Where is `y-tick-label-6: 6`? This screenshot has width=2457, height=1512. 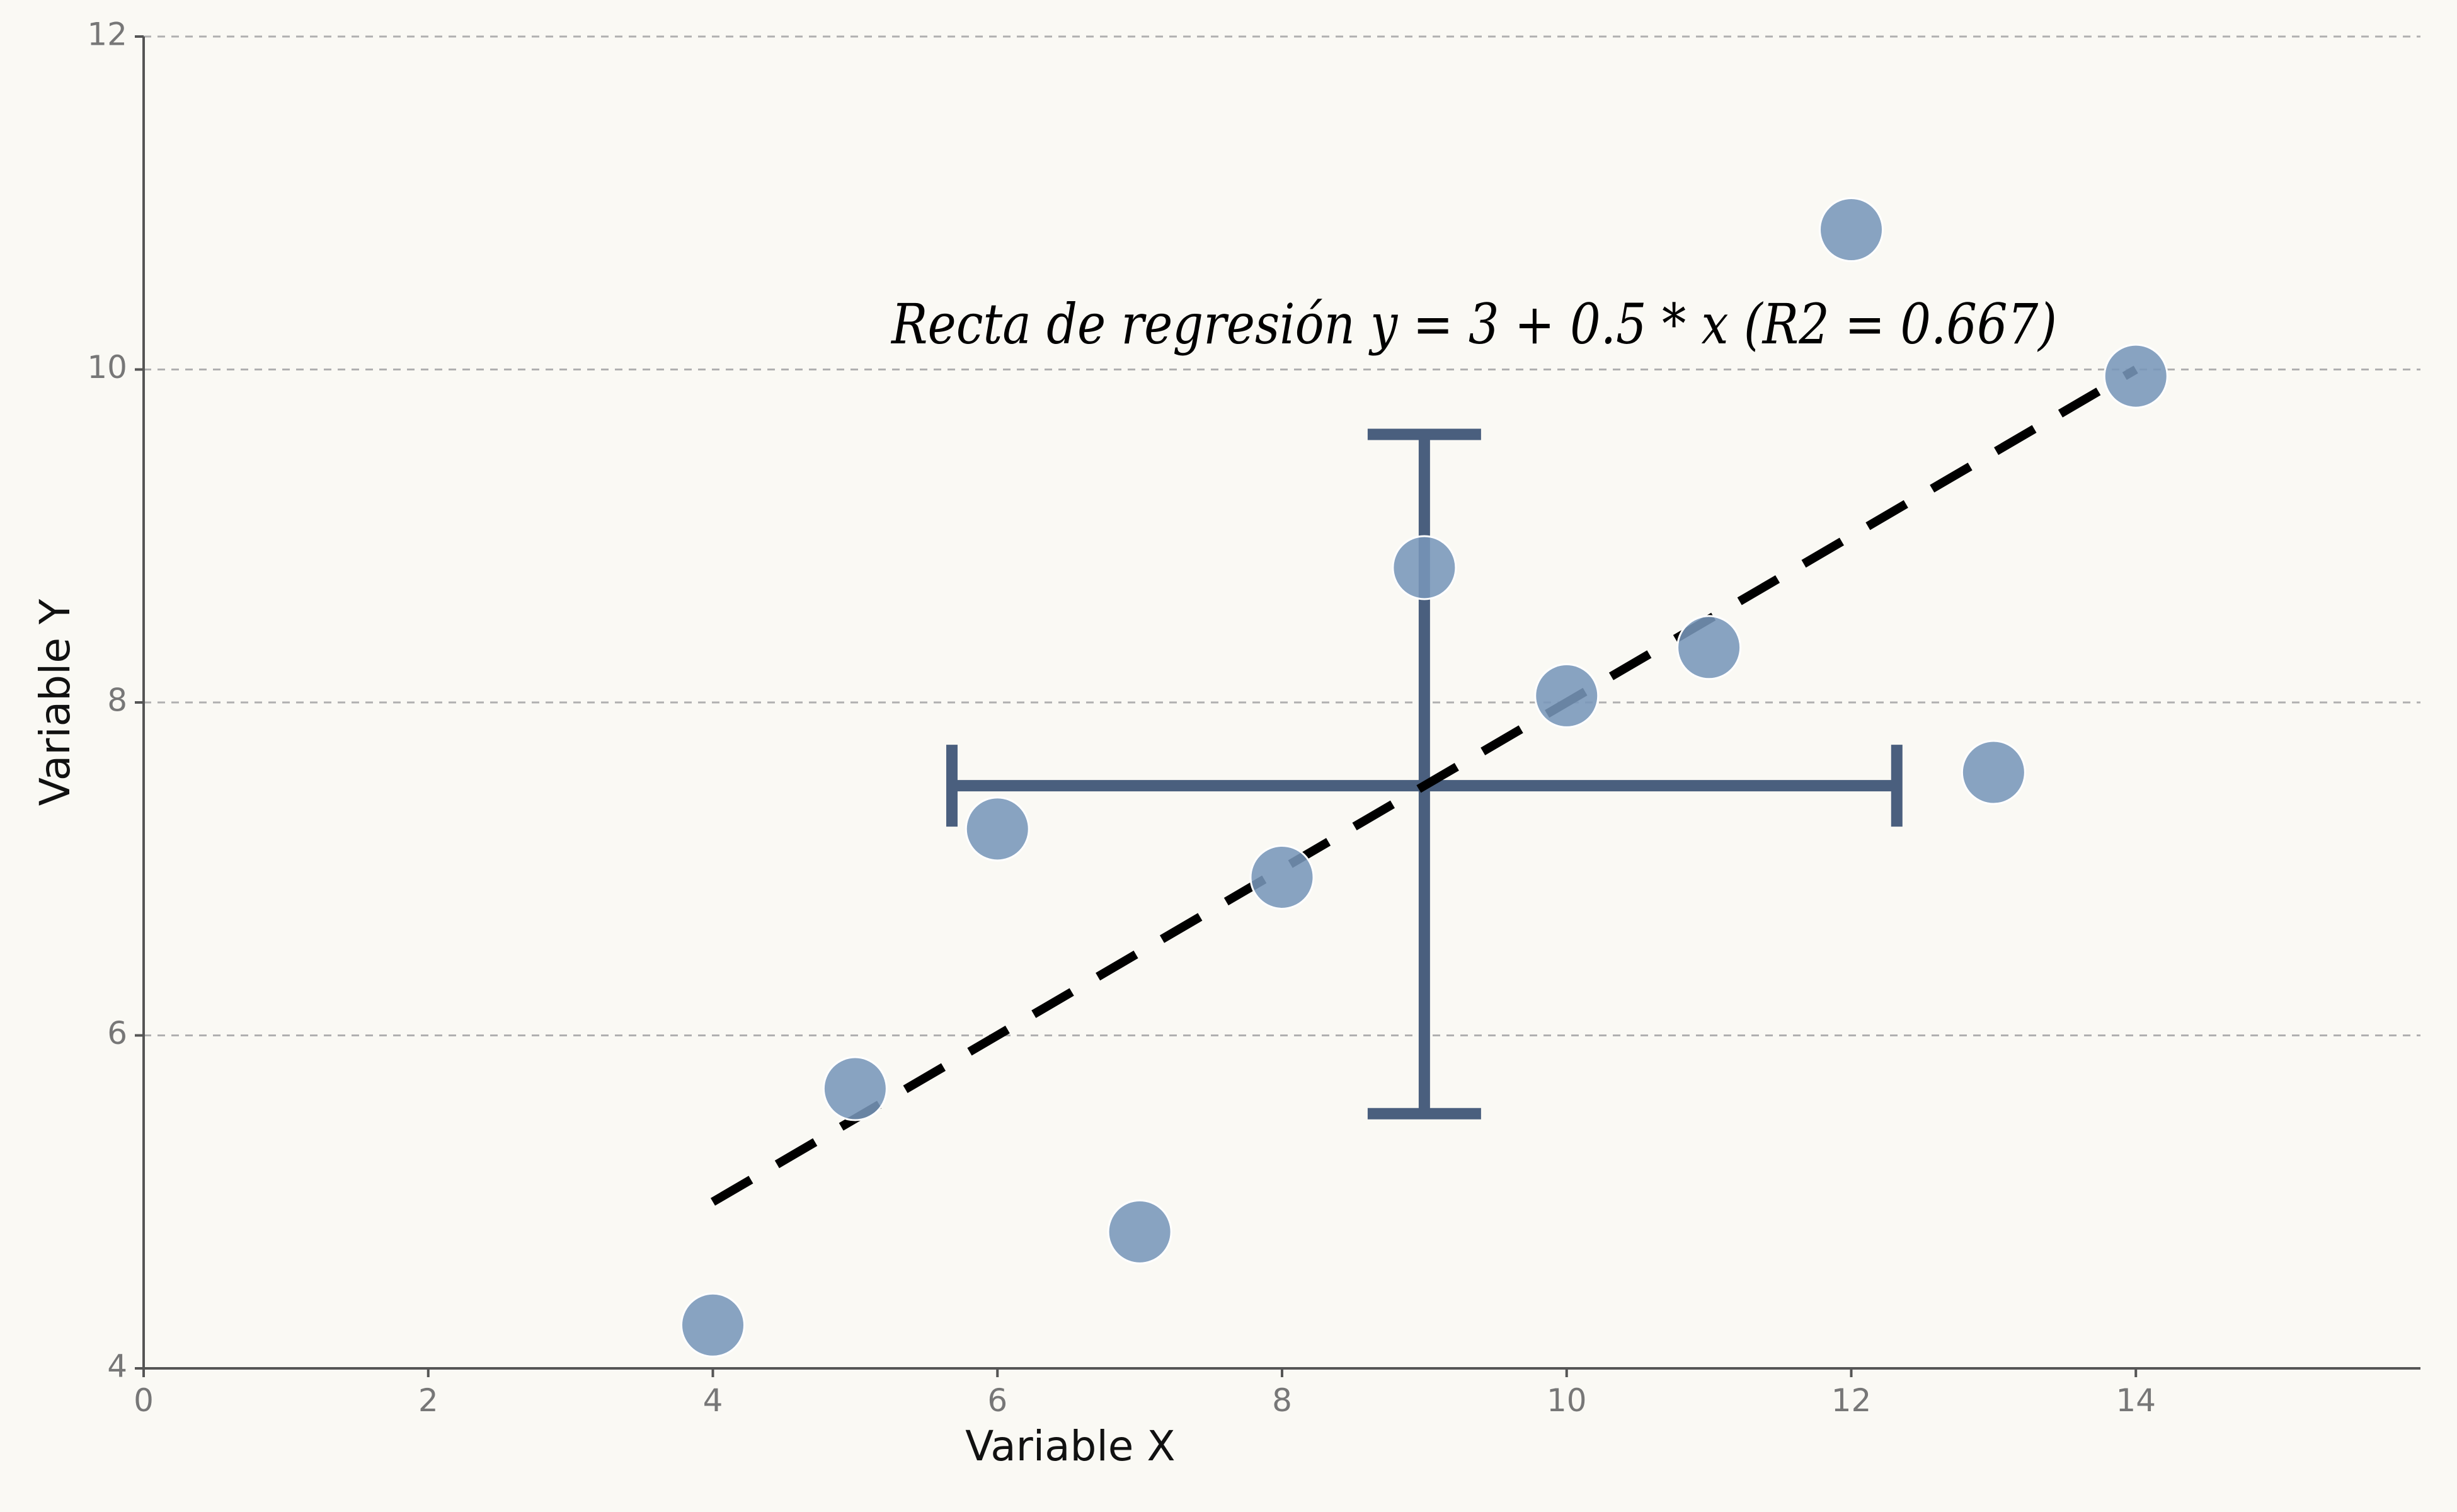
y-tick-label-6: 6 is located at coordinates (117, 1033).